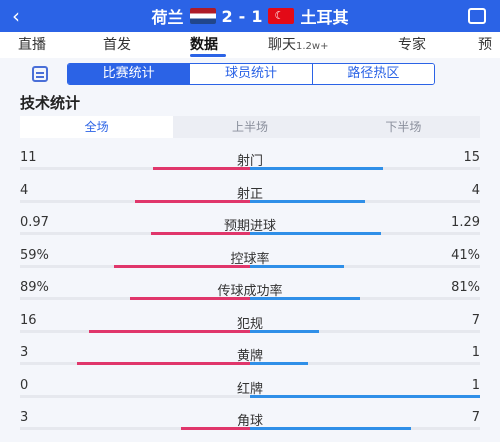  What do you see at coordinates (167, 17) in the screenshot?
I see `home-team-name: 荷兰` at bounding box center [167, 17].